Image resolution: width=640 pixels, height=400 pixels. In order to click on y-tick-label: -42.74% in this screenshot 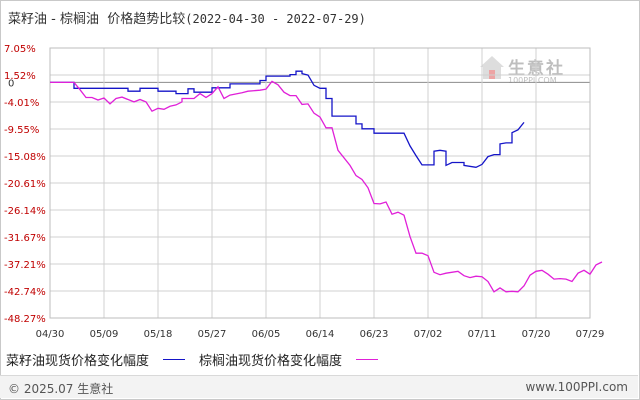, I will do `click(25, 292)`.